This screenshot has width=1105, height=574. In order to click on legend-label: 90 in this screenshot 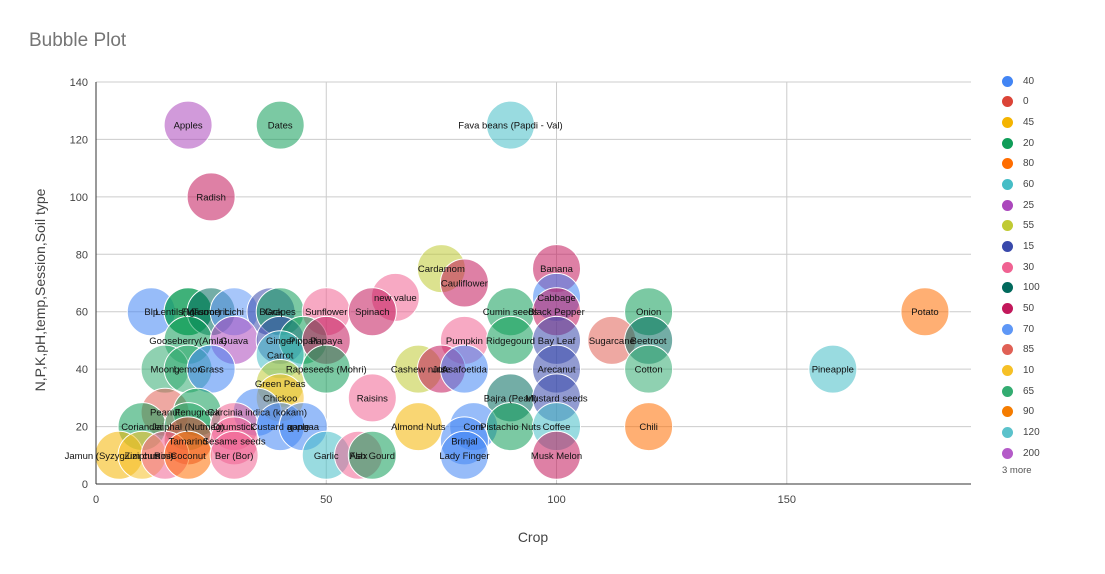, I will do `click(1029, 412)`.